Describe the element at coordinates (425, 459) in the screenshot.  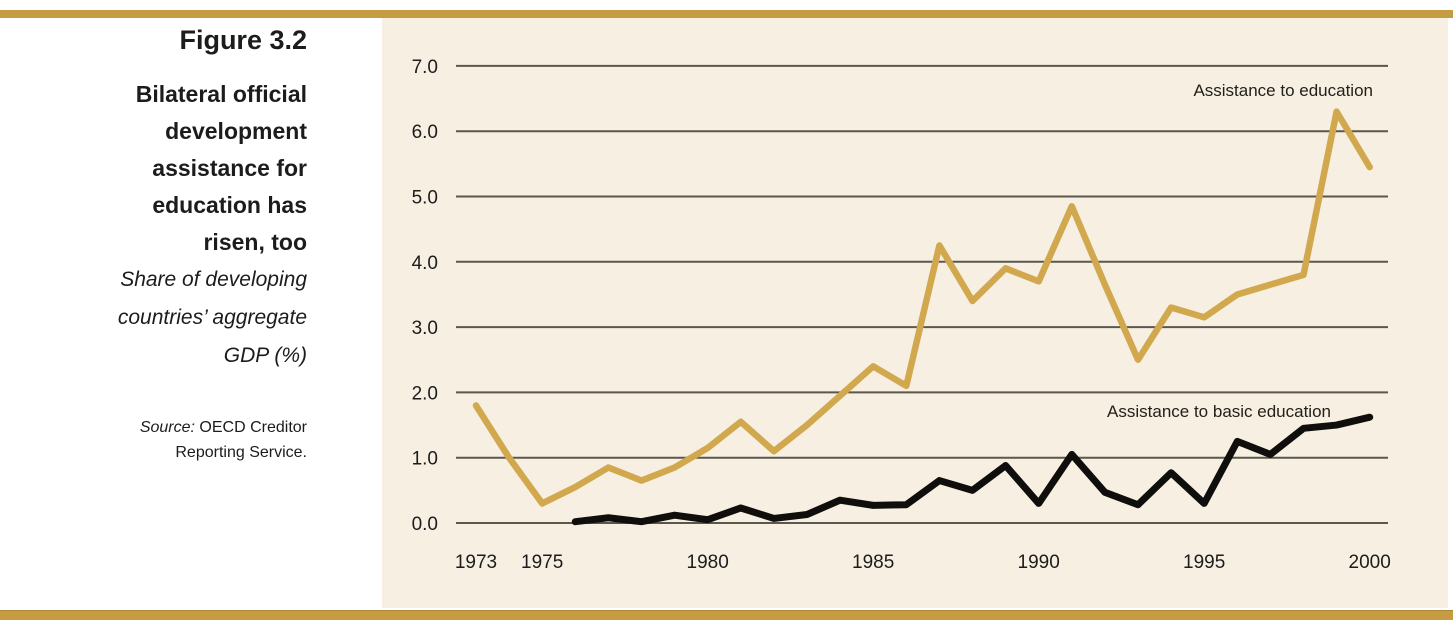
I see `y-axis-tick-label: 1.0` at that location.